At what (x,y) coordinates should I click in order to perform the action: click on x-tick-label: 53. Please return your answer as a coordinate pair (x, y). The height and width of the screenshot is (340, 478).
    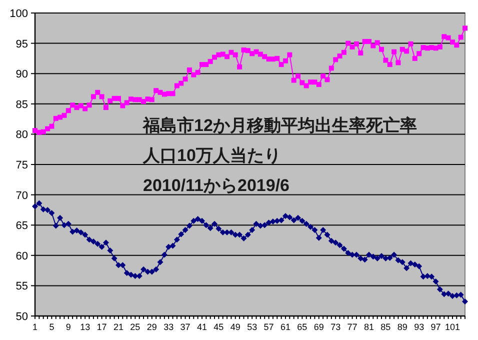
    Looking at the image, I should click on (252, 327).